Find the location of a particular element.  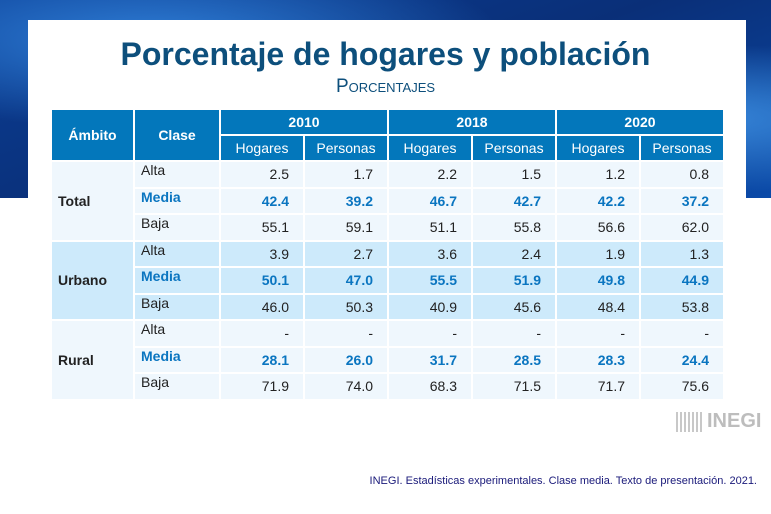

value-cell: 42.2 is located at coordinates (598, 200).